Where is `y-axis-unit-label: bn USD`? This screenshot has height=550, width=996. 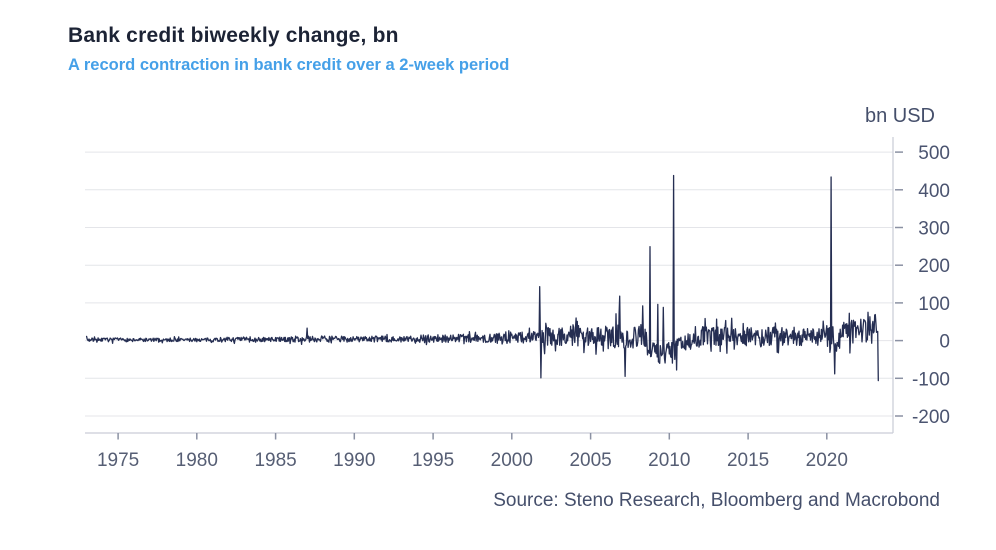 y-axis-unit-label: bn USD is located at coordinates (899, 116).